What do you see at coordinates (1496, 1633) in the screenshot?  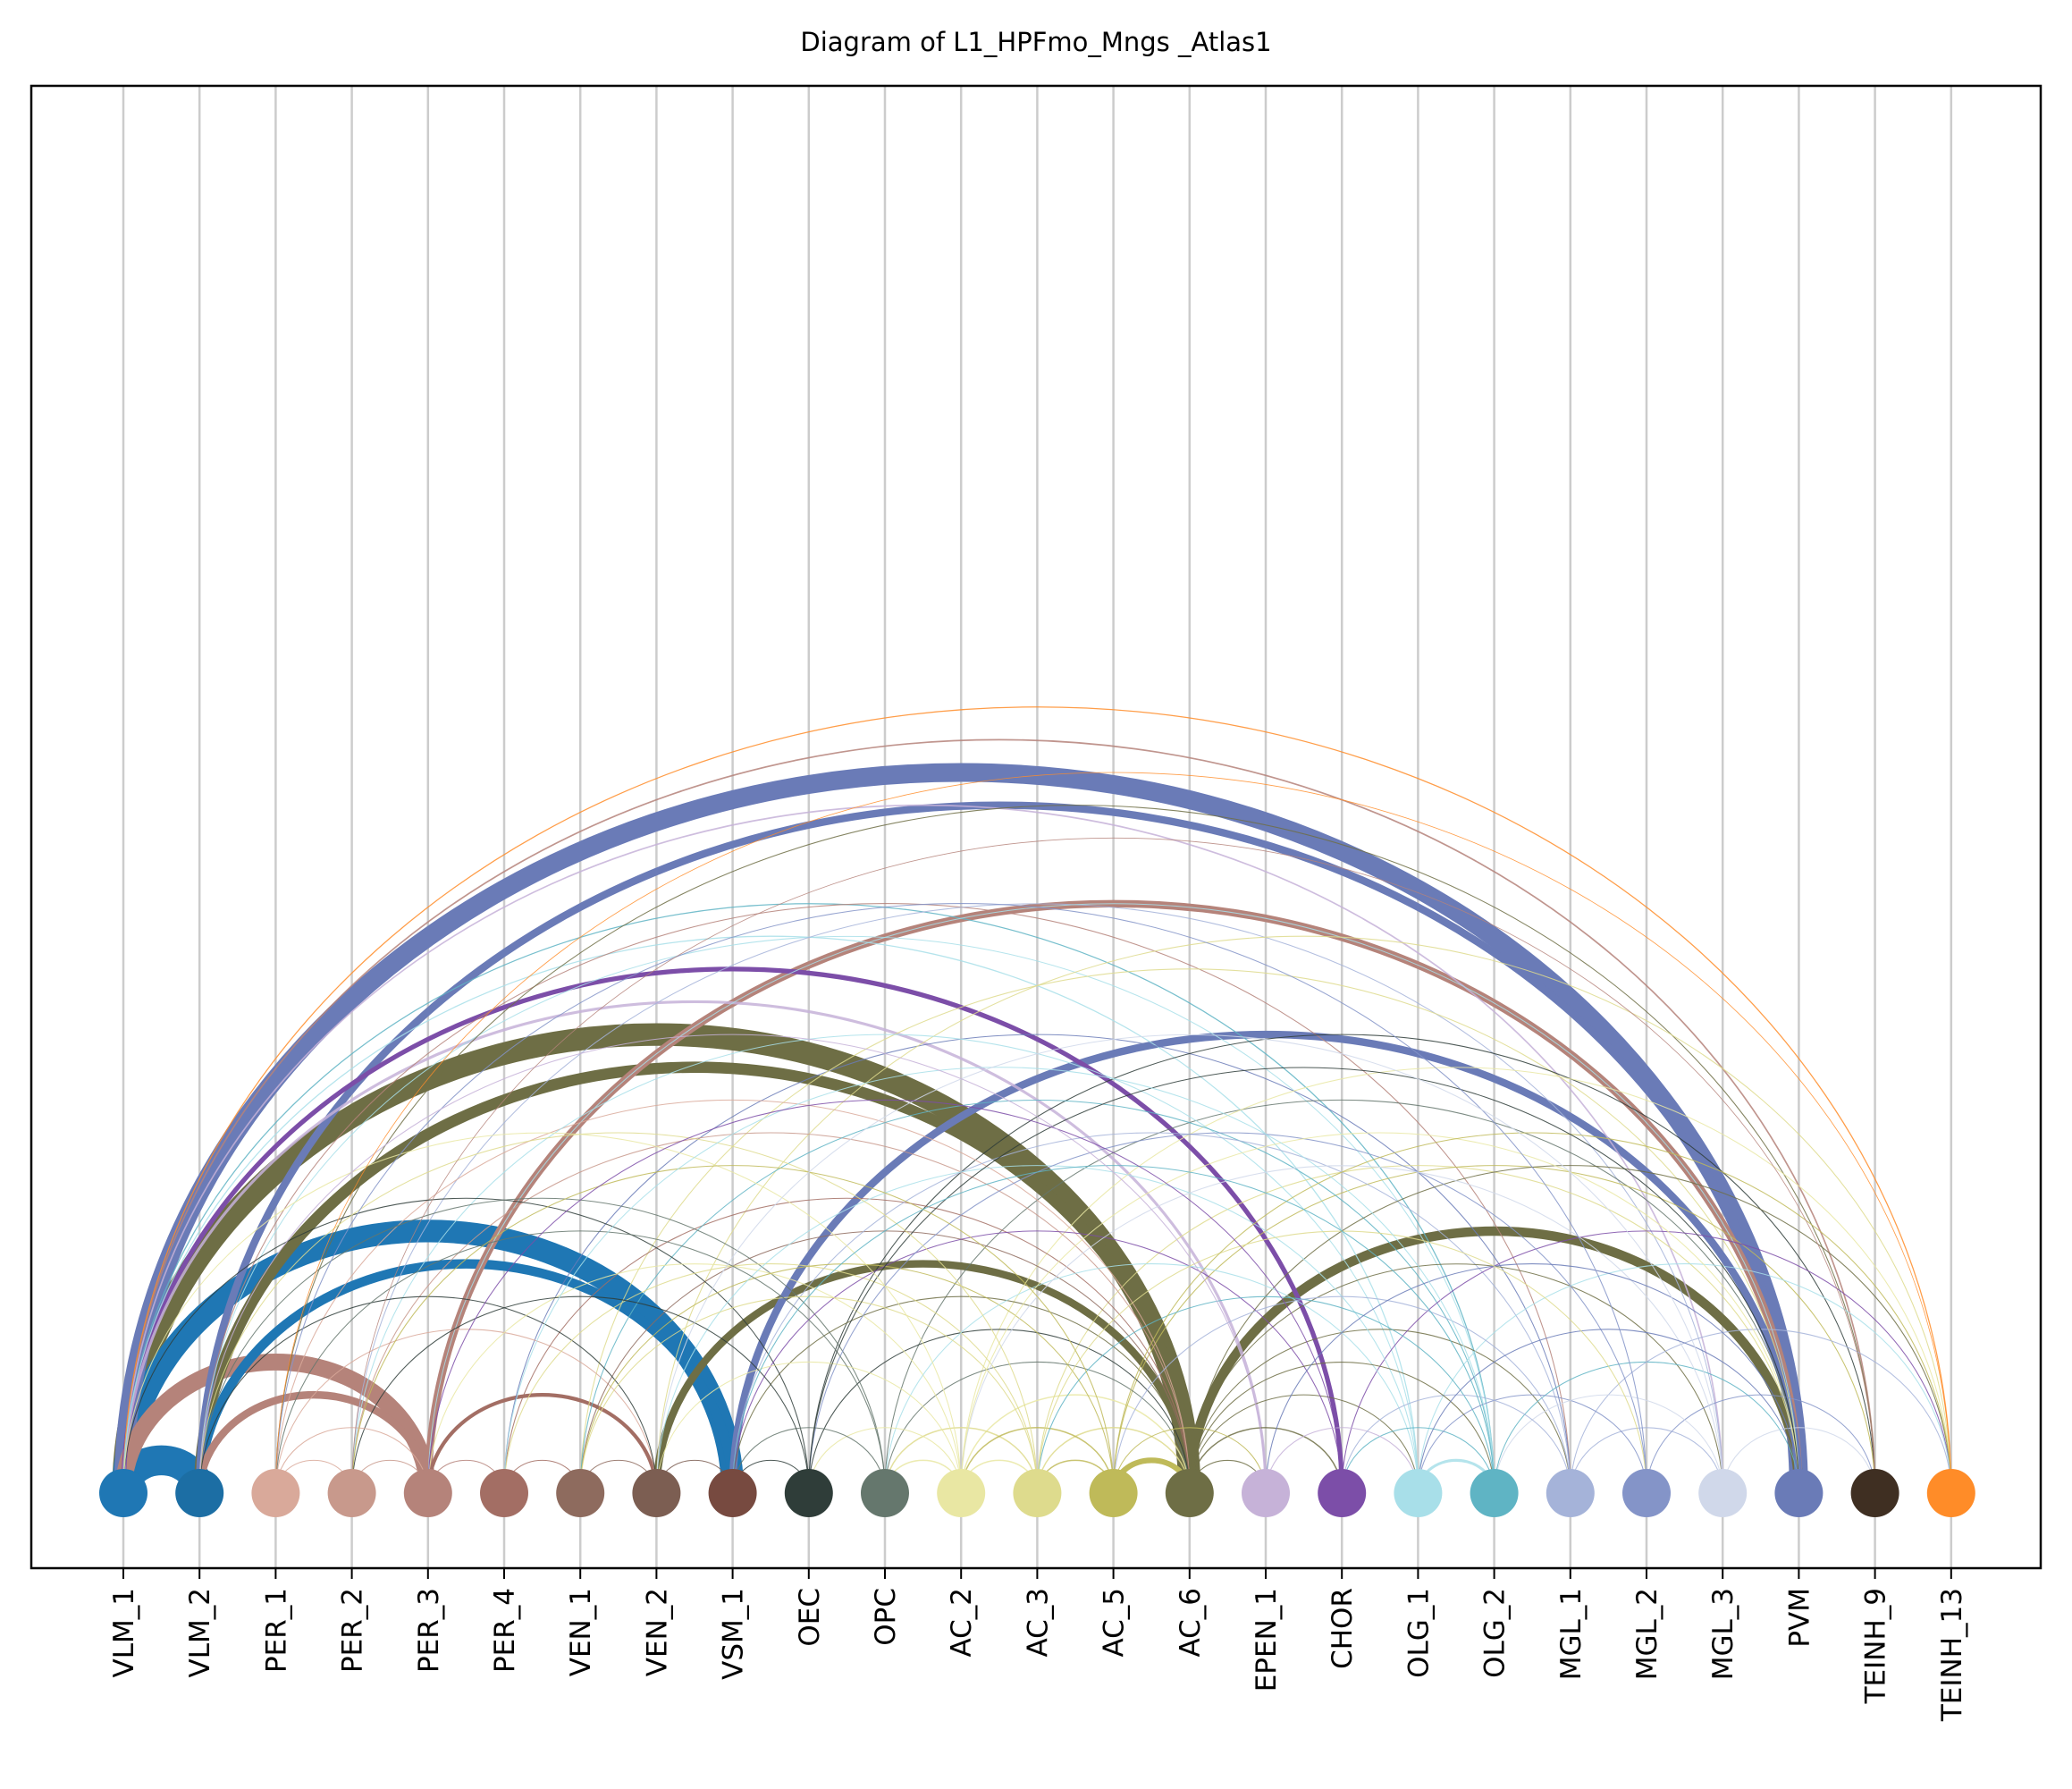 I see `label-olg-2: OLG_2` at bounding box center [1496, 1633].